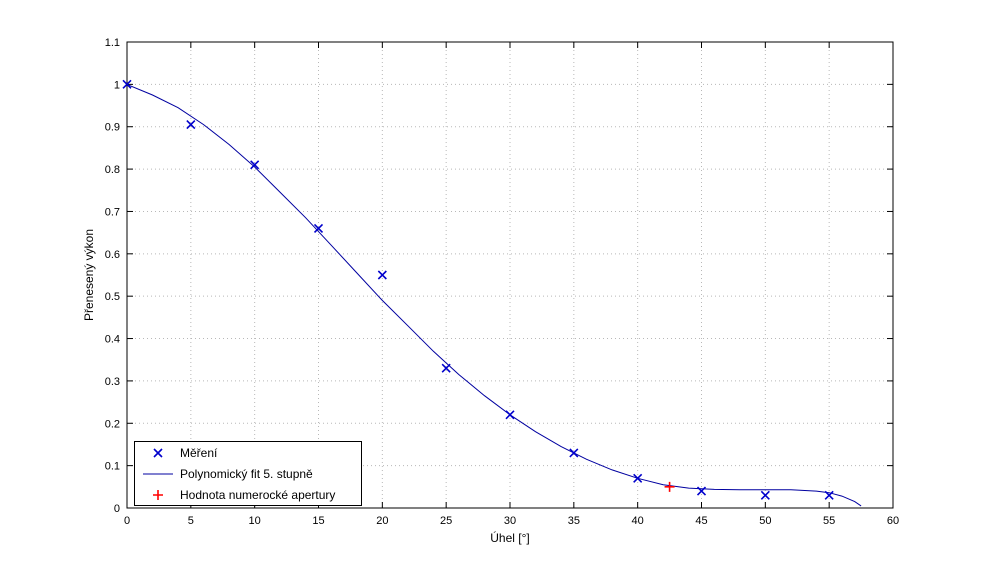 The image size is (987, 572). Describe the element at coordinates (112, 382) in the screenshot. I see `y-tick-label: 0.3` at that location.